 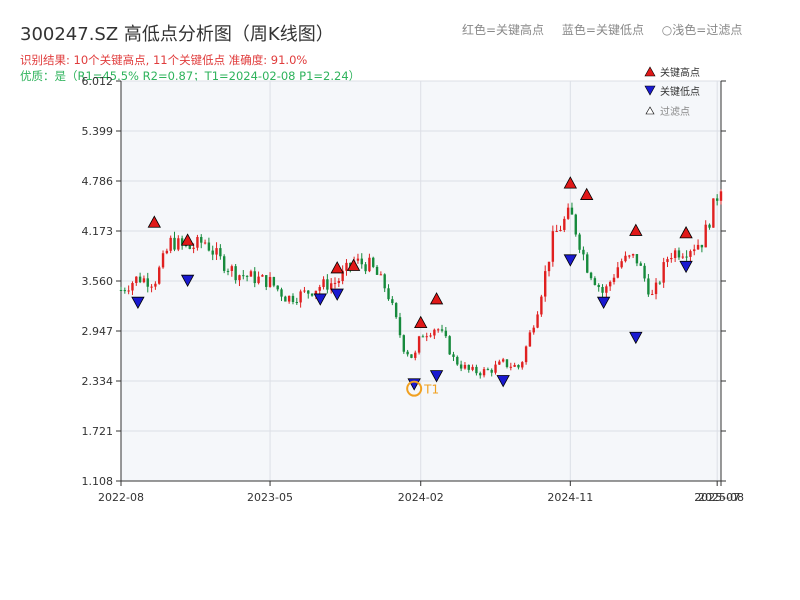 I want to click on legend-filtered-label: 过滤点, so click(x=675, y=111).